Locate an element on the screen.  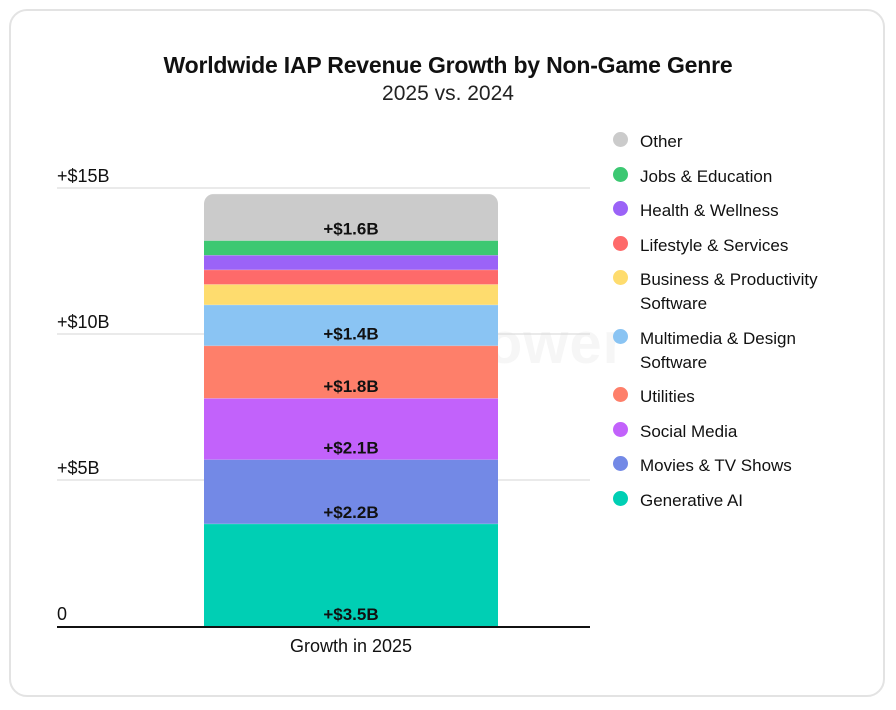
legend-item: Business & Productivity Software is located at coordinates (726, 292).